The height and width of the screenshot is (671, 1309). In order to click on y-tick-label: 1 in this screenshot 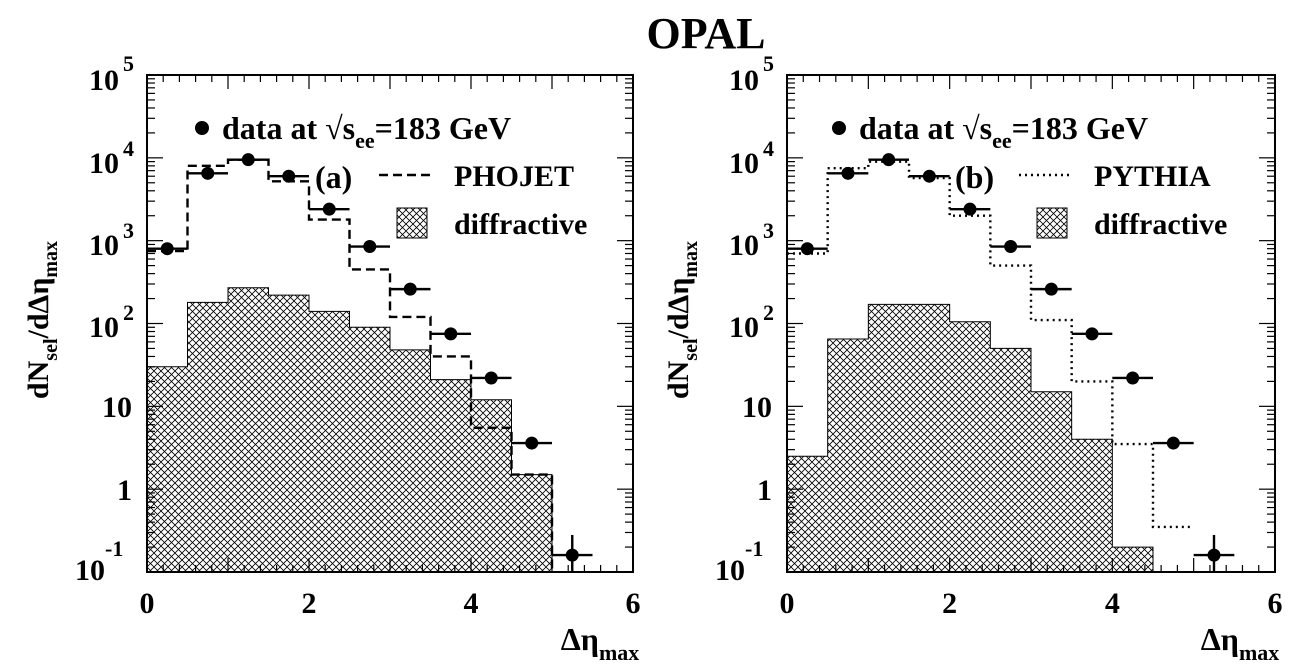, I will do `click(124, 490)`.